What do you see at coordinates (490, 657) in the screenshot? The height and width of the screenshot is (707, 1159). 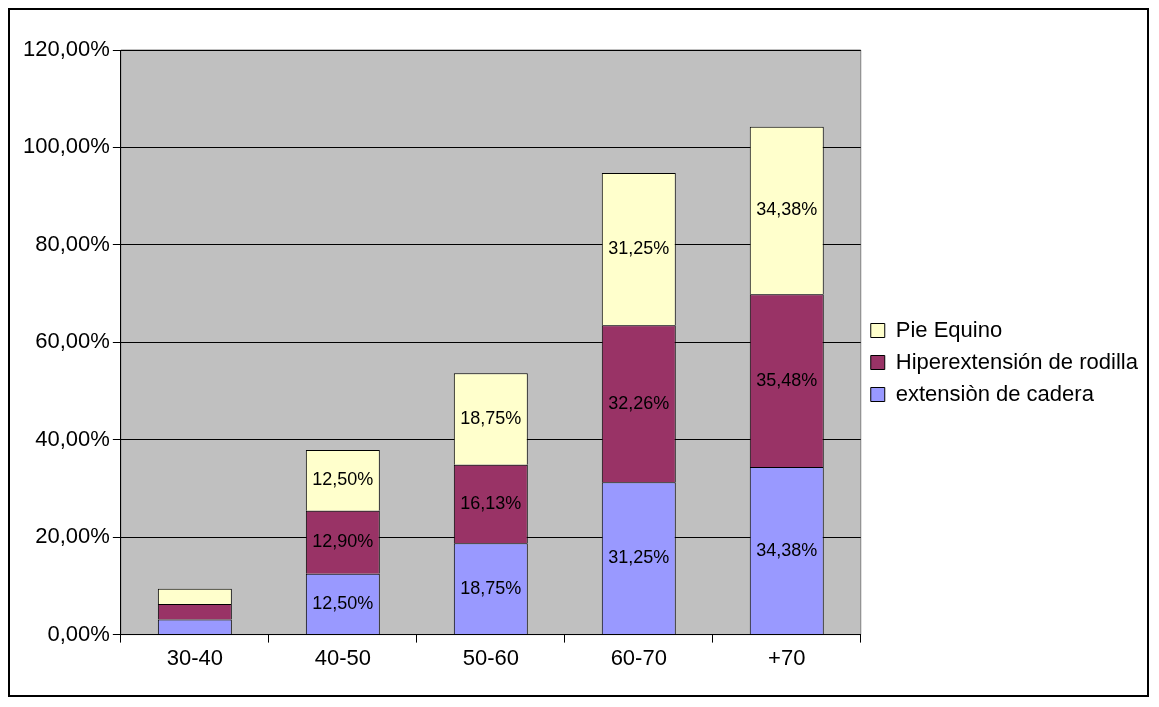 I see `x-tick-label: 50-60` at bounding box center [490, 657].